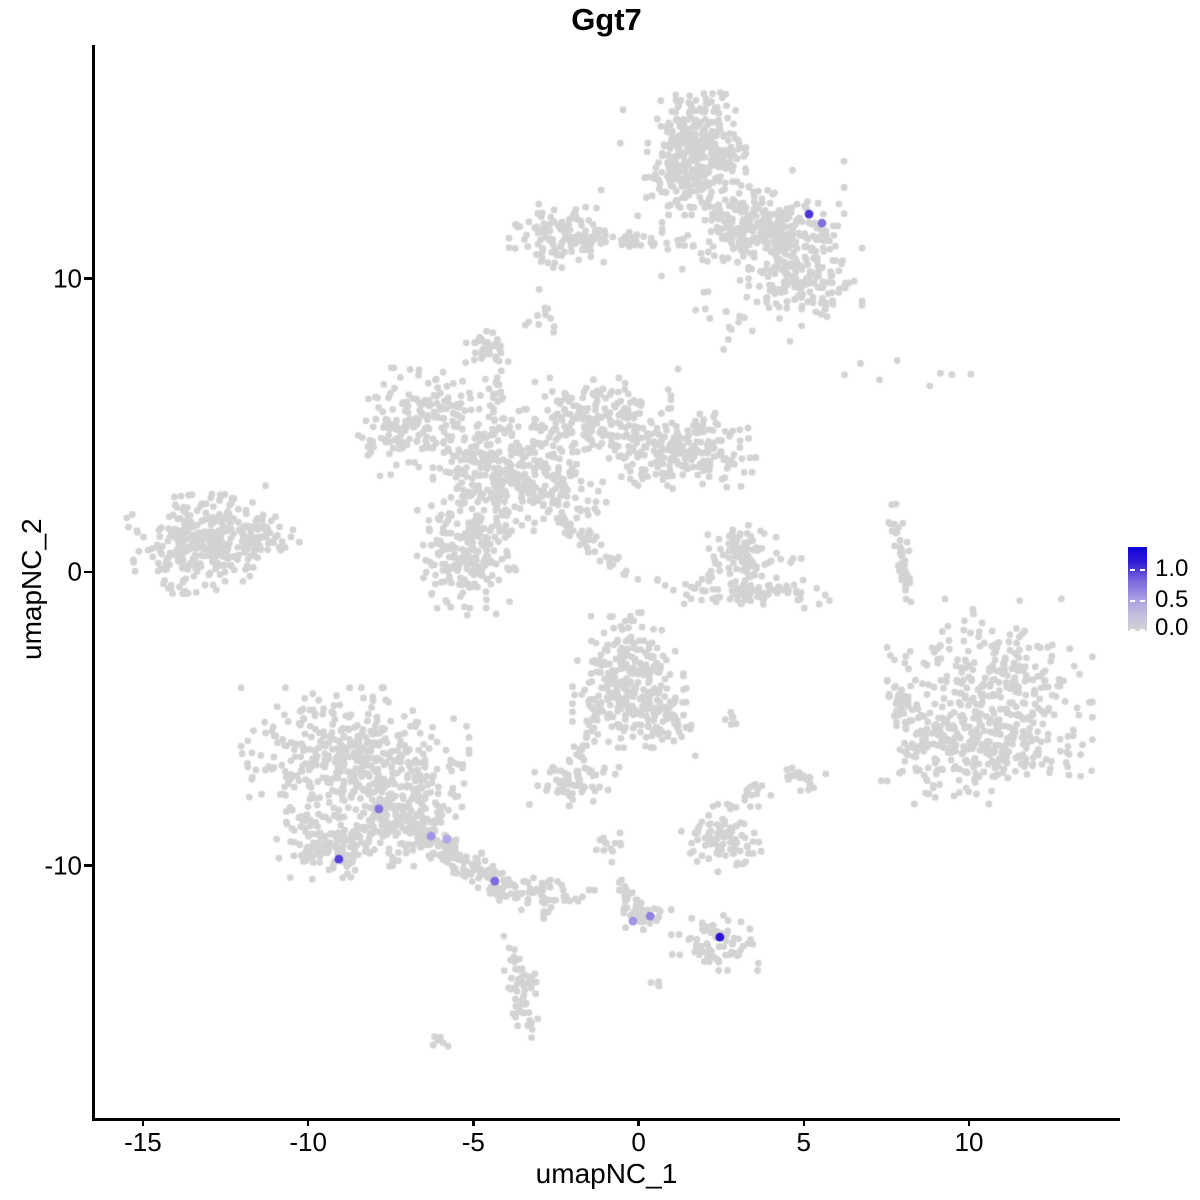 The height and width of the screenshot is (1200, 1200). I want to click on legend-tick-label: 0.5, so click(1172, 600).